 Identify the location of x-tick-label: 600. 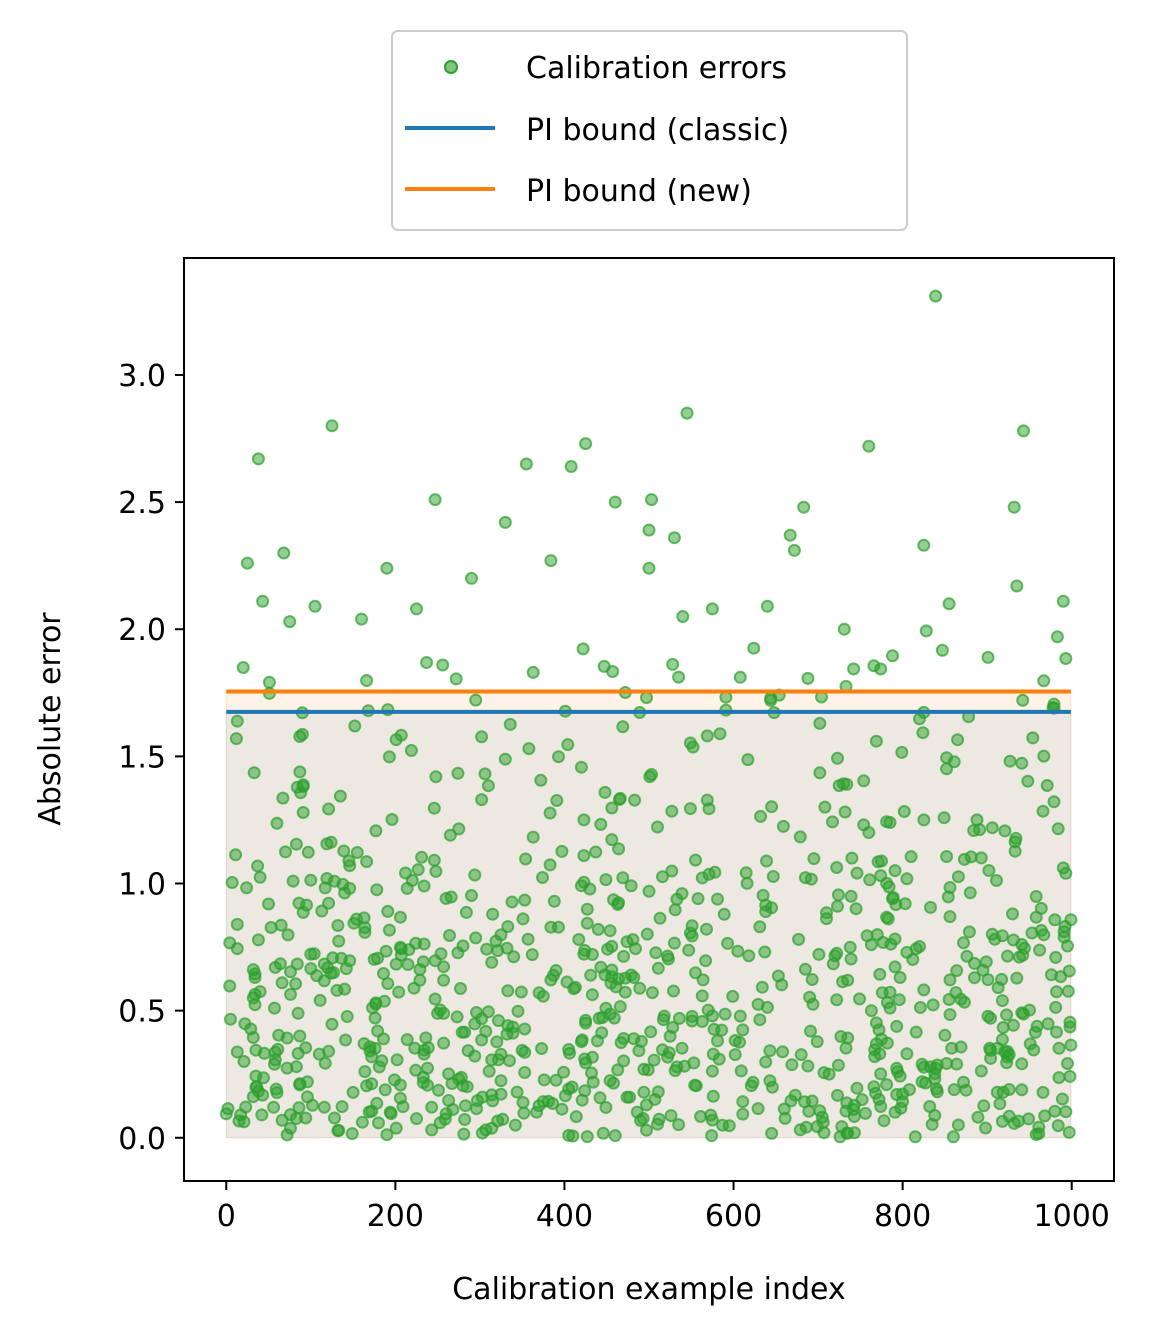
(733, 1216).